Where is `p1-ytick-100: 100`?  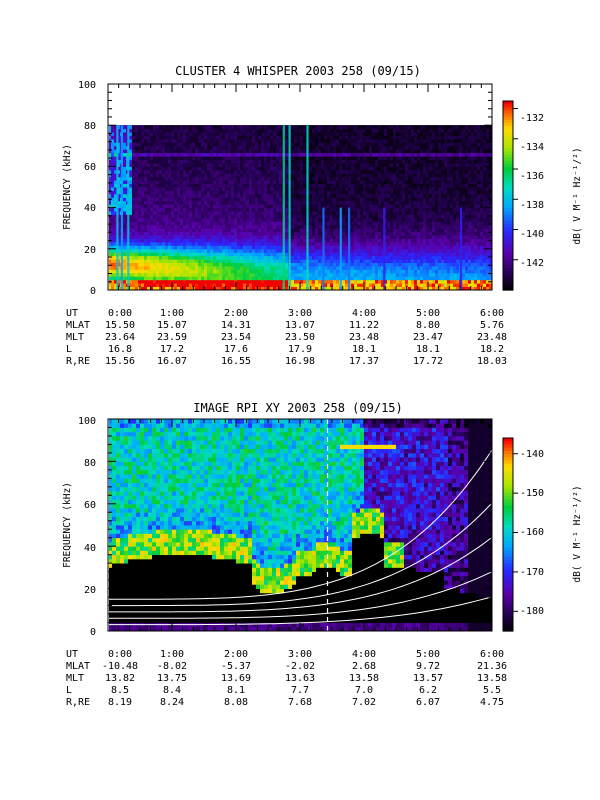
p1-ytick-100: 100 is located at coordinates (87, 85).